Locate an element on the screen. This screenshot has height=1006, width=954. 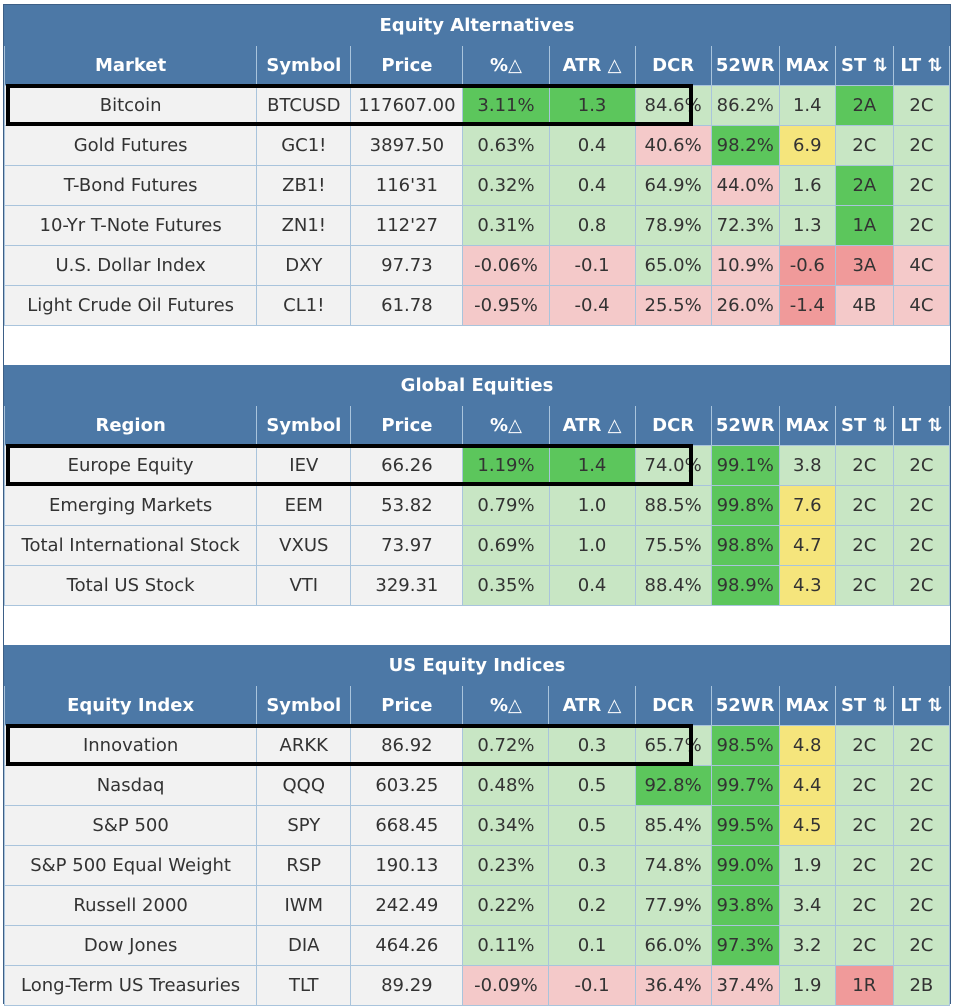
cell-pct-change: 1.19% is located at coordinates (506, 465).